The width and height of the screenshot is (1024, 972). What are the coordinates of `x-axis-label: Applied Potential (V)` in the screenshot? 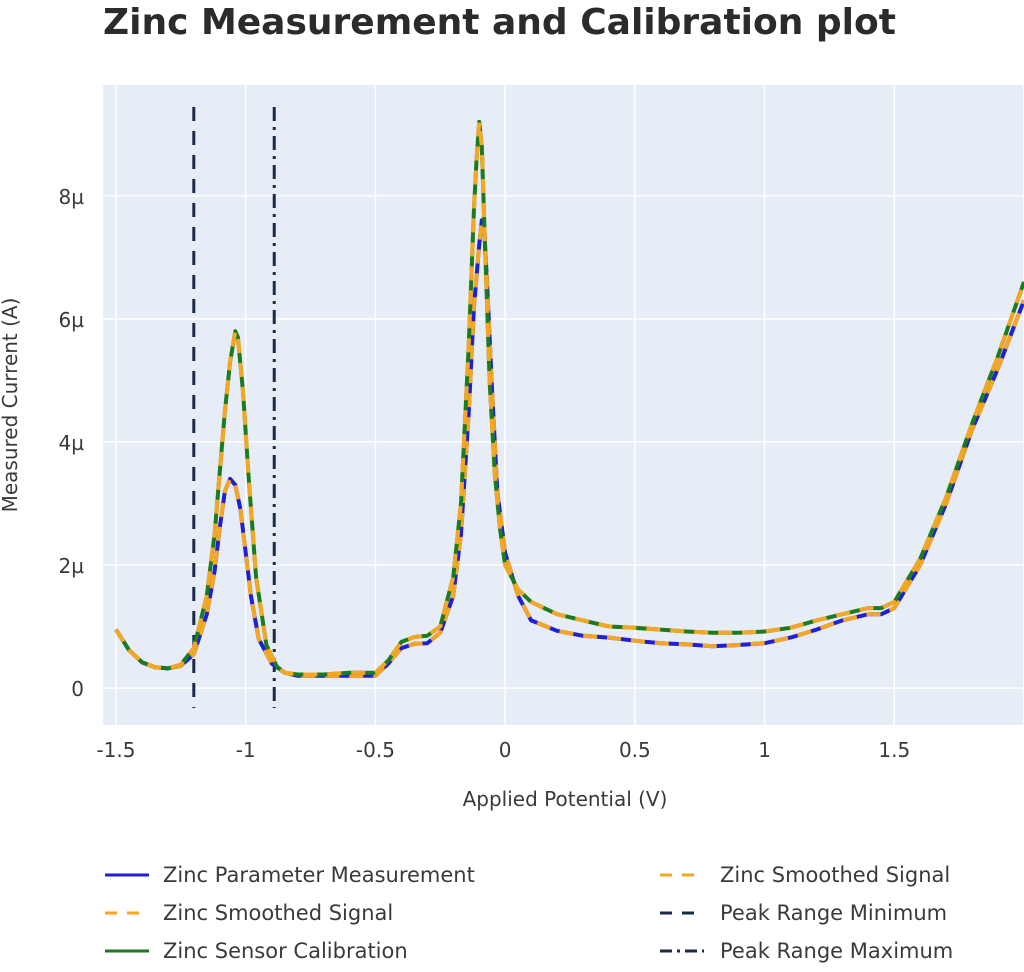 It's located at (565, 799).